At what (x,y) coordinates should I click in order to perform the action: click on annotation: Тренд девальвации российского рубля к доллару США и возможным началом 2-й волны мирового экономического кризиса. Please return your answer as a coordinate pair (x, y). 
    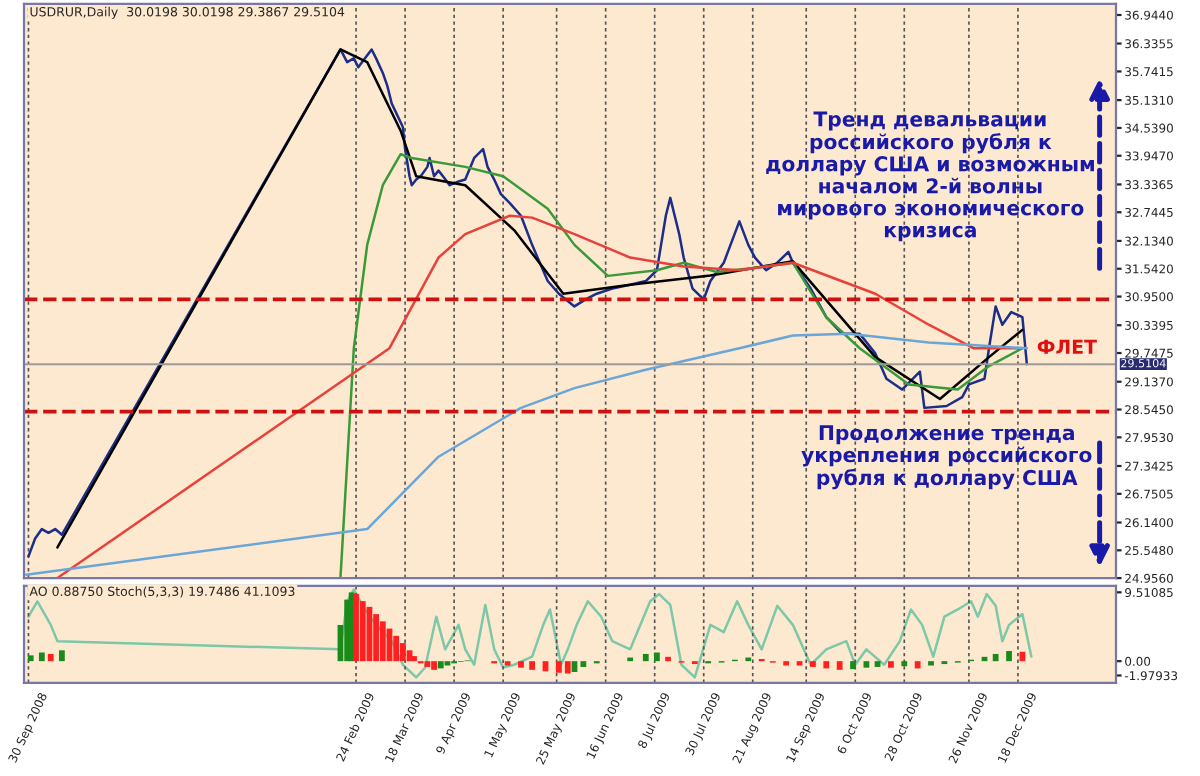
    Looking at the image, I should click on (930, 176).